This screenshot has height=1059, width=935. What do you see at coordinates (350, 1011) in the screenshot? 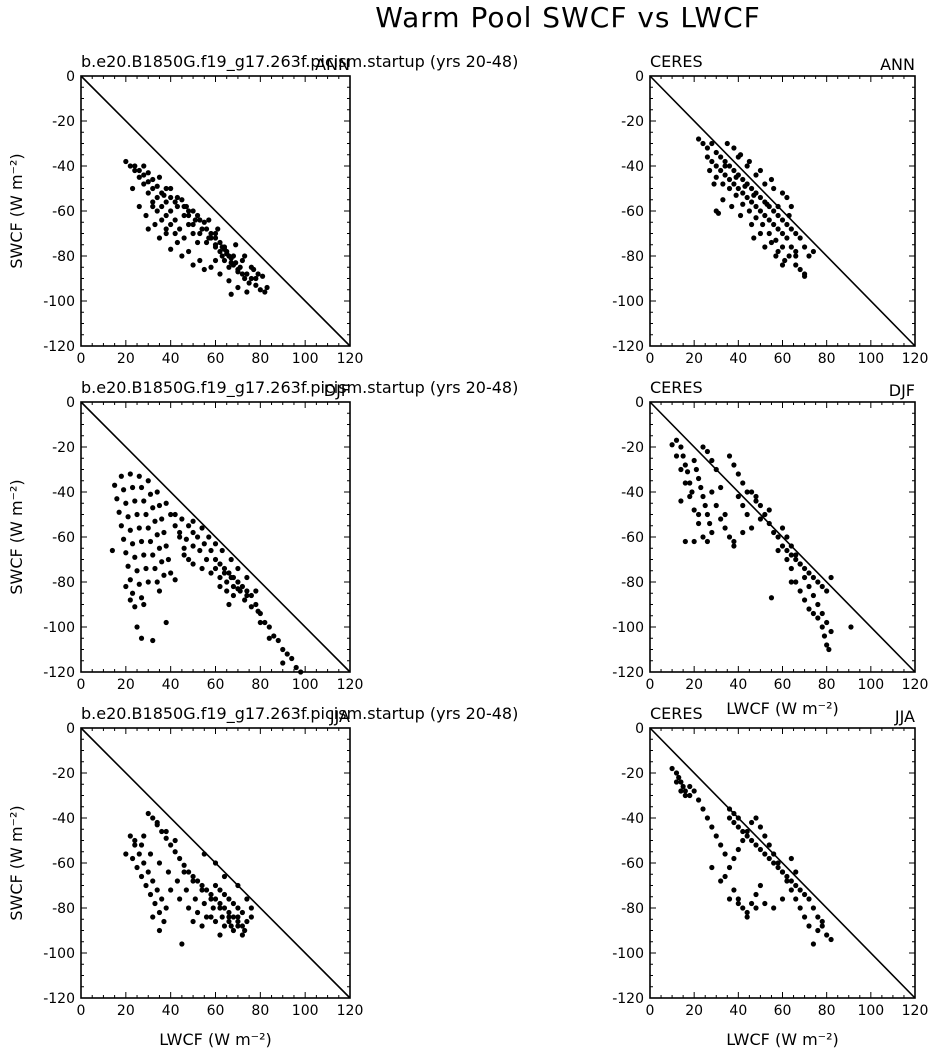
I see `x-tick-label: 120` at bounding box center [350, 1011].